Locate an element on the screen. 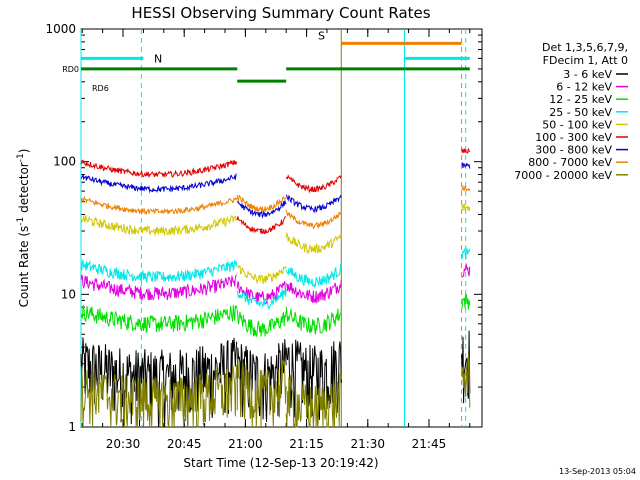  y-axis-label: Count Rate (s-1 detector-1) is located at coordinates (23, 228).